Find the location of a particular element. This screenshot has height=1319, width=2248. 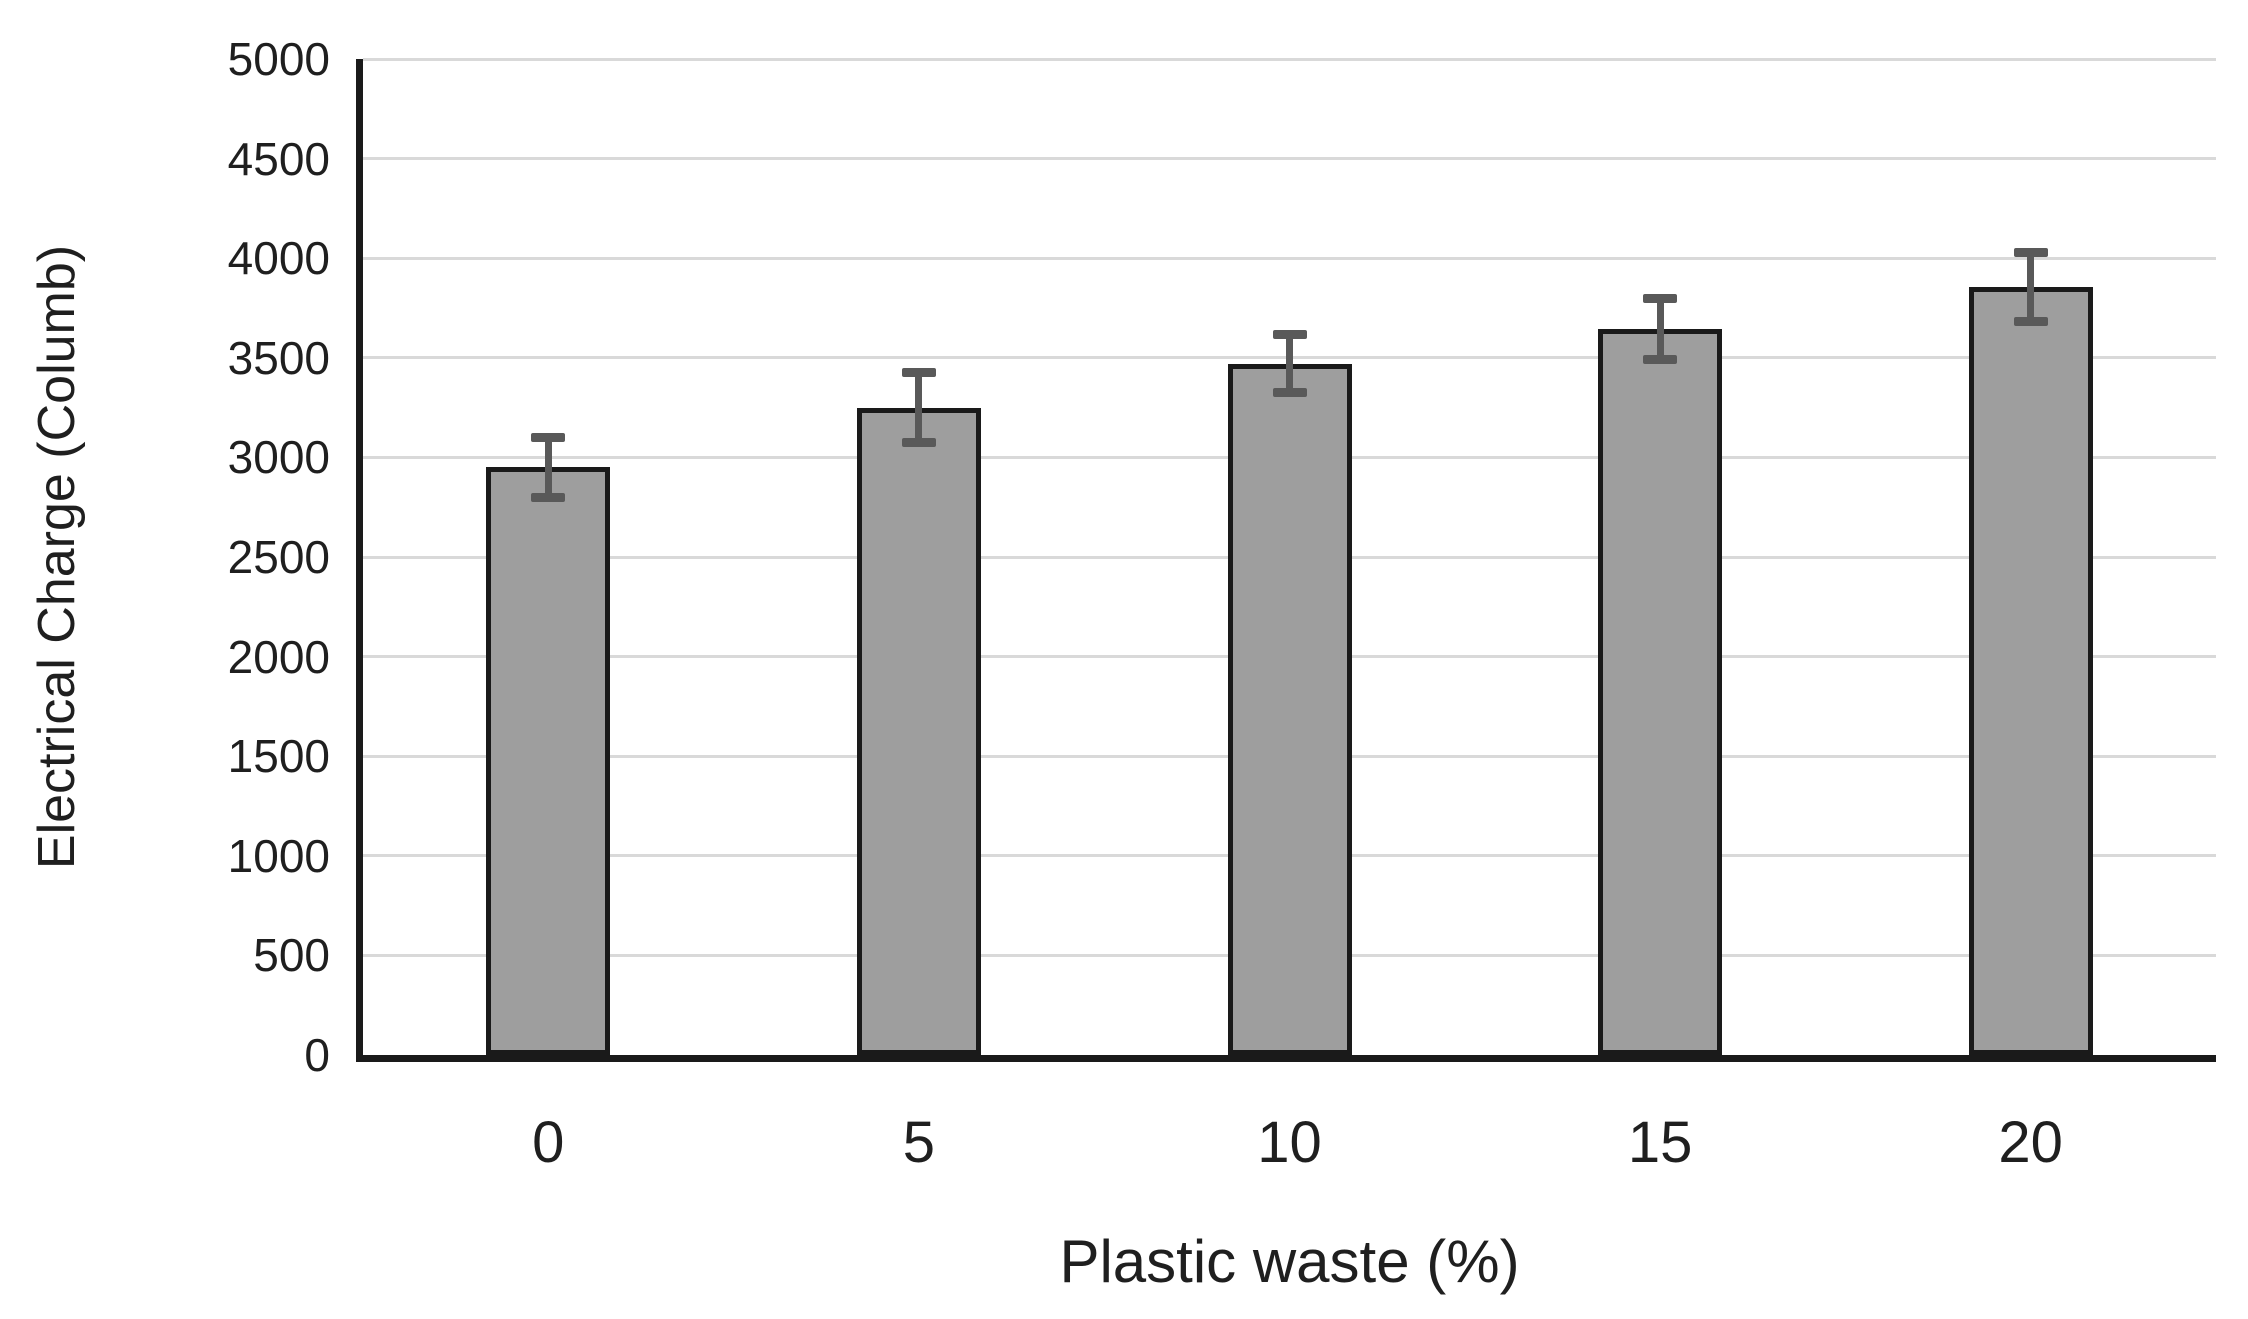

y-tick-label: 2500 is located at coordinates (278, 557).